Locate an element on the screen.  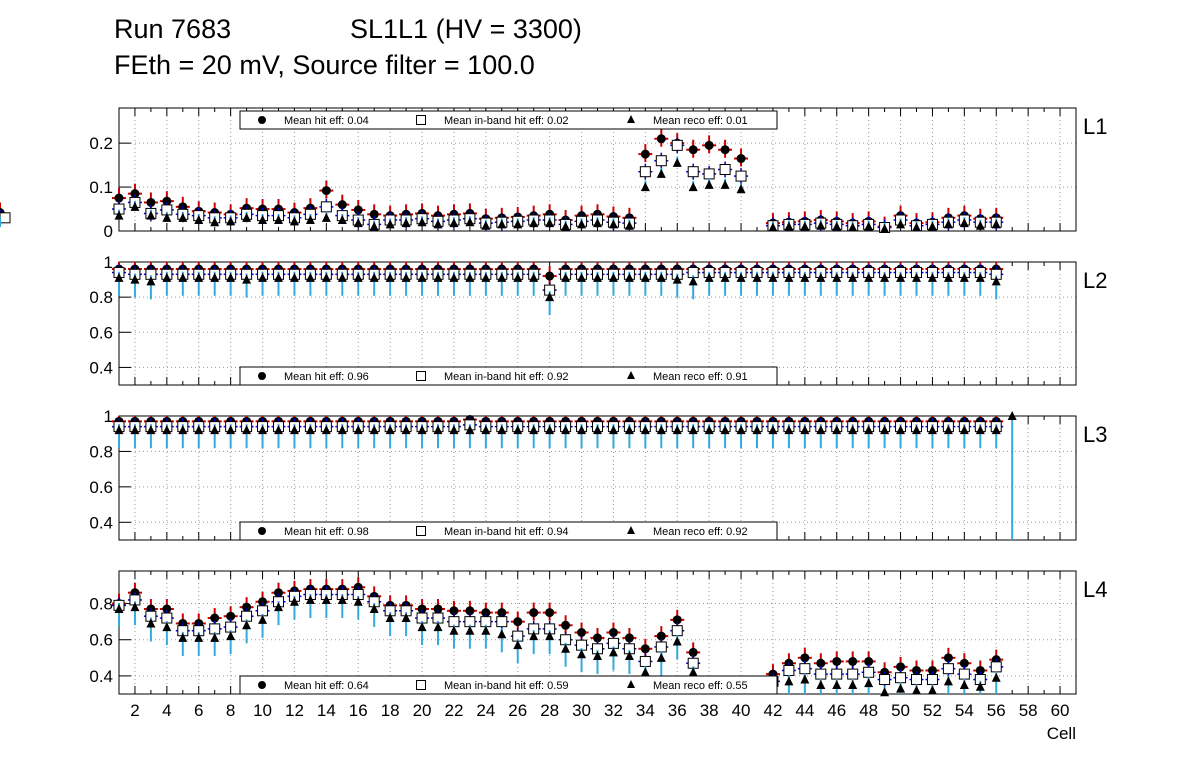
x-tick-label: 58 is located at coordinates (1028, 710).